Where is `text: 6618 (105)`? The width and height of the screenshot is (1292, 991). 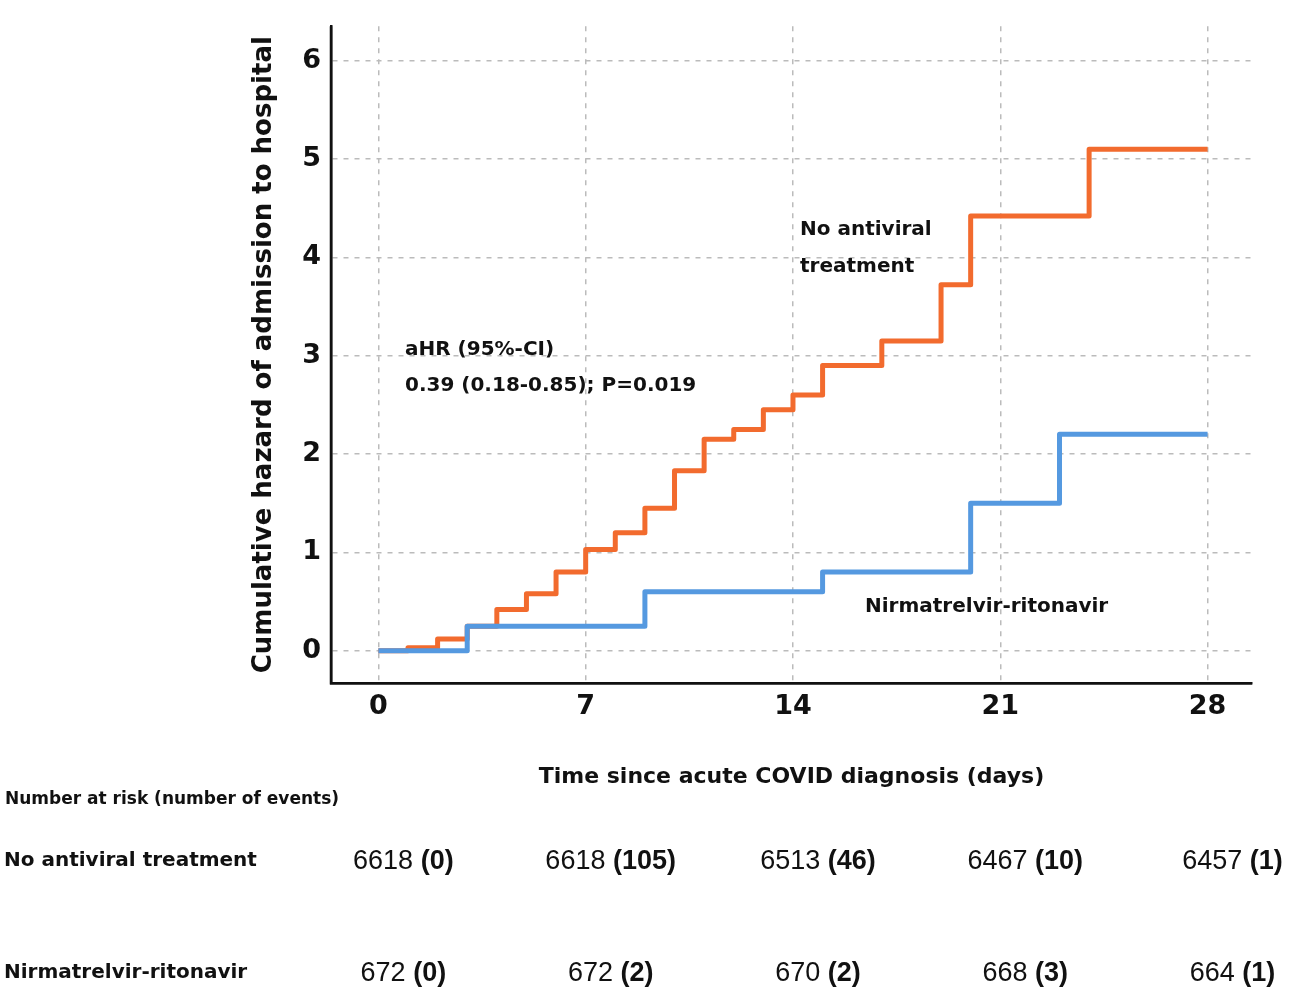 text: 6618 (105) is located at coordinates (610, 860).